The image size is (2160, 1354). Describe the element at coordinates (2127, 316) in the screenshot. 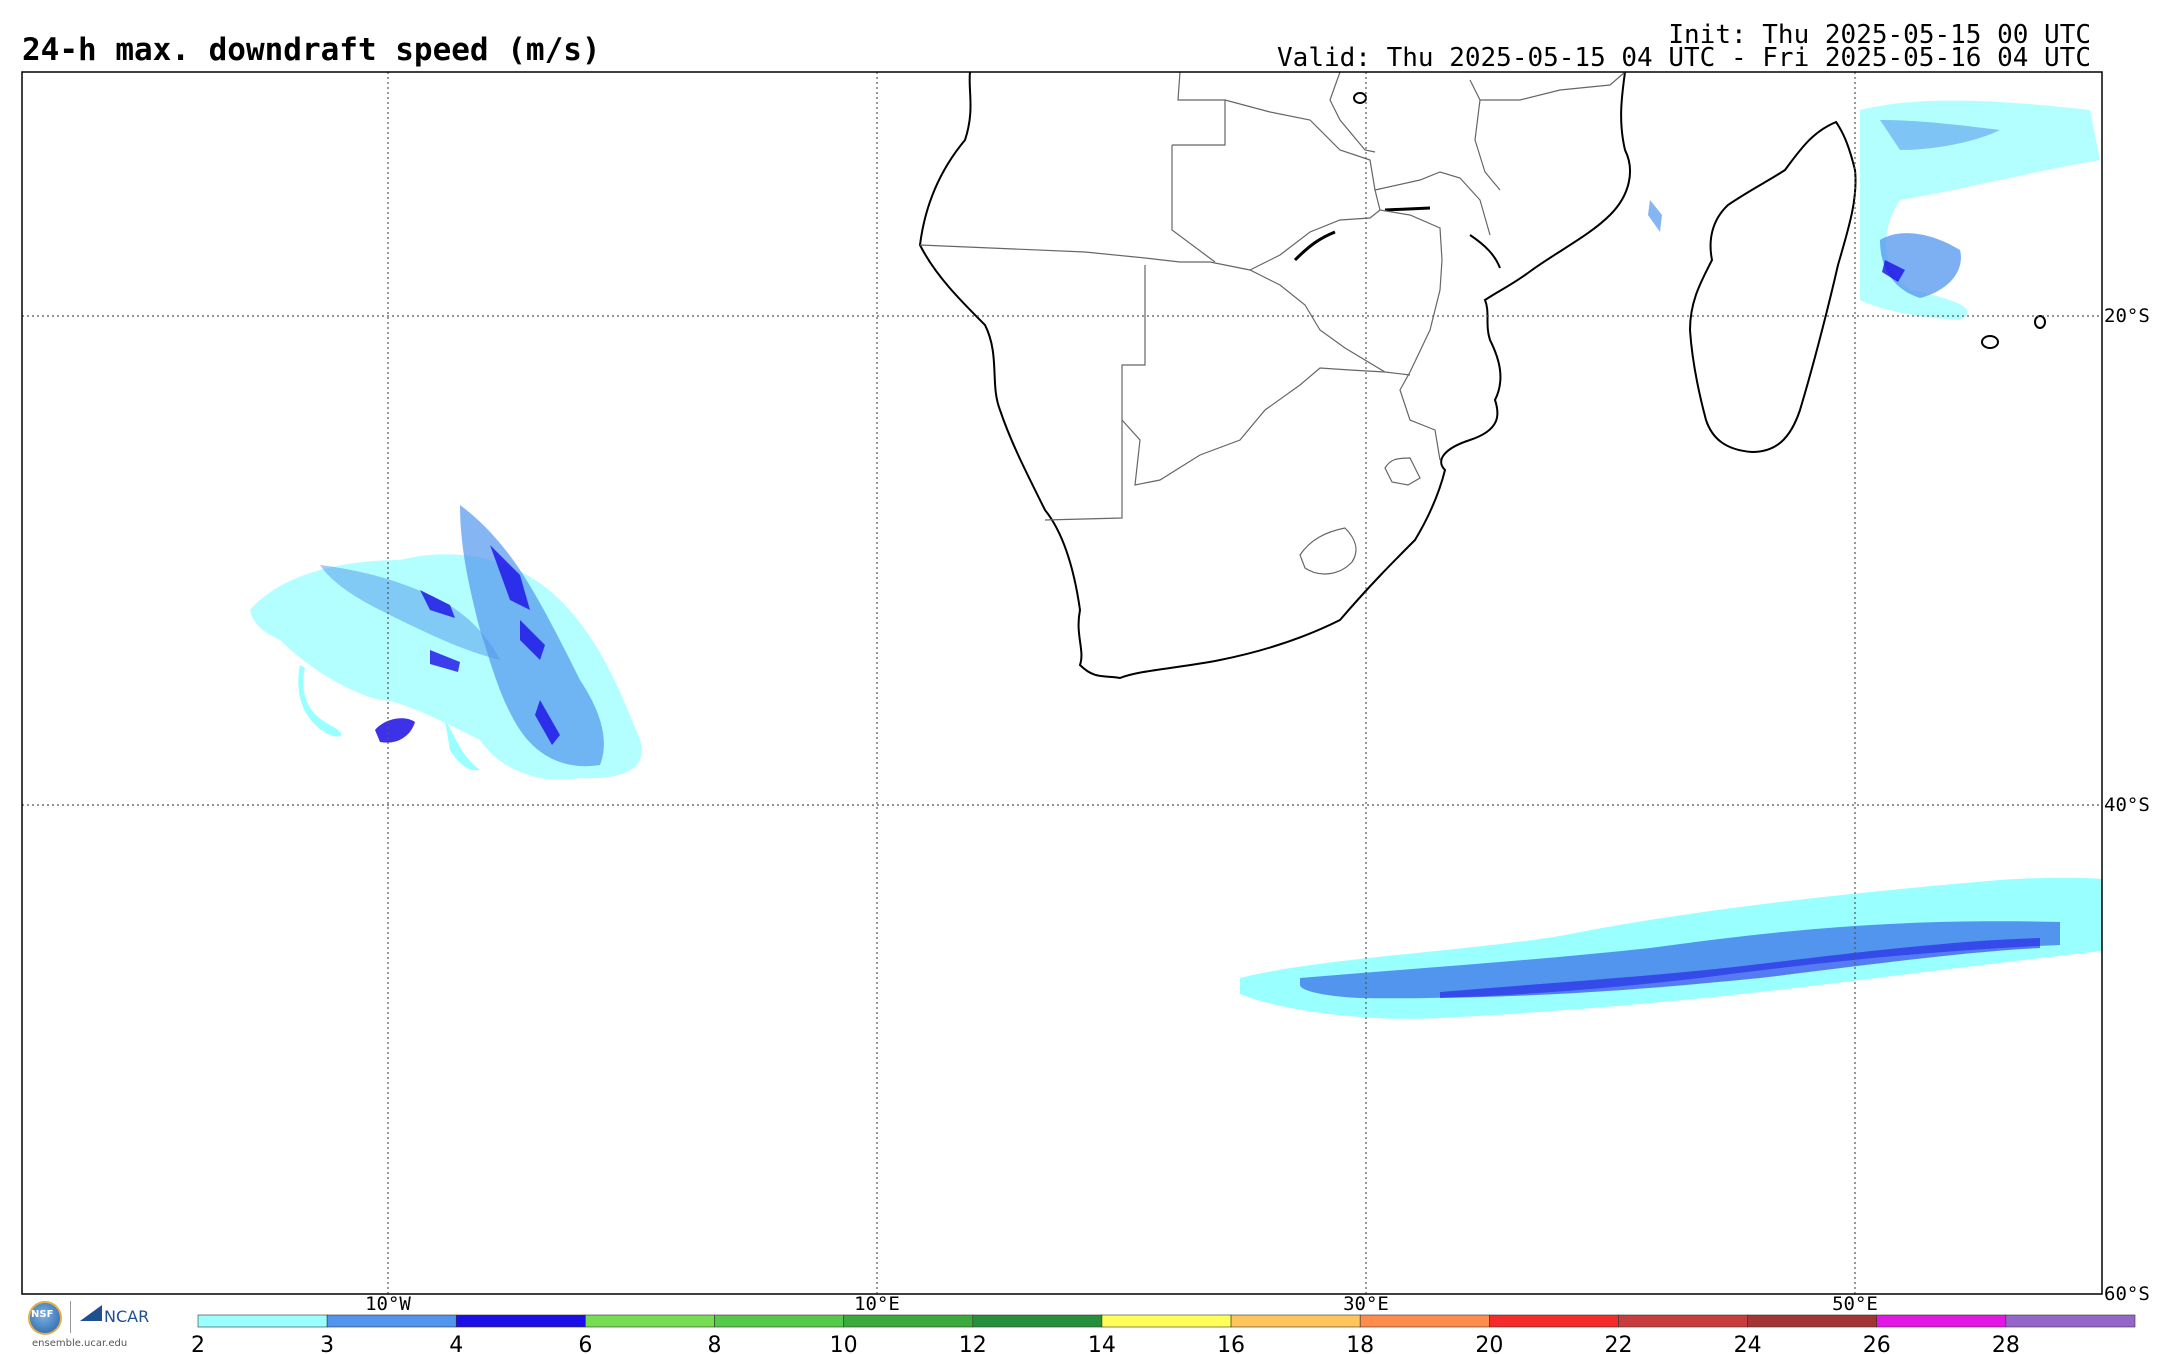

I see `lat-label: 20°S` at that location.